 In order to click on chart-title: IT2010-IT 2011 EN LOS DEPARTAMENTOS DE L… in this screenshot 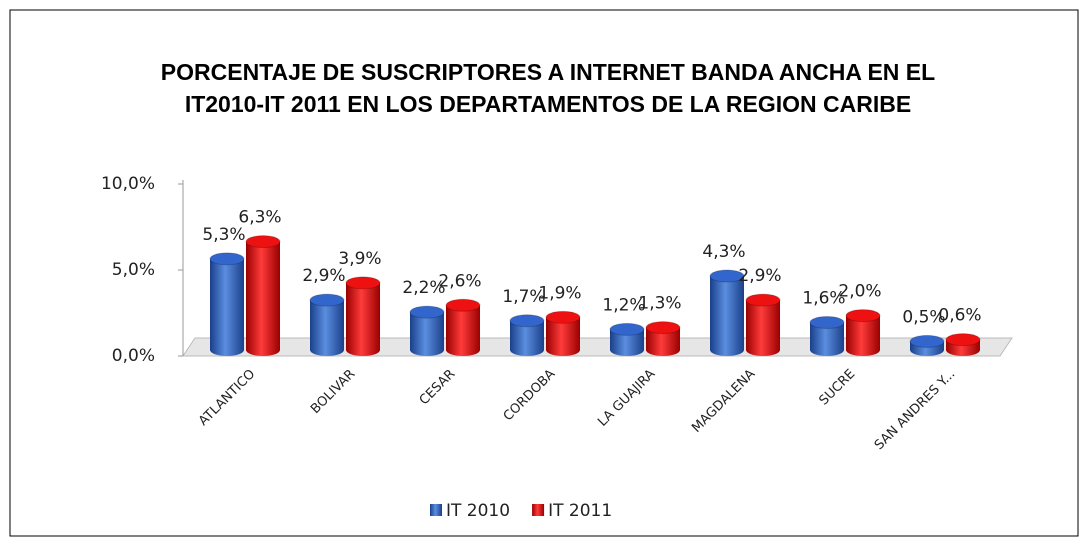, I will do `click(548, 104)`.